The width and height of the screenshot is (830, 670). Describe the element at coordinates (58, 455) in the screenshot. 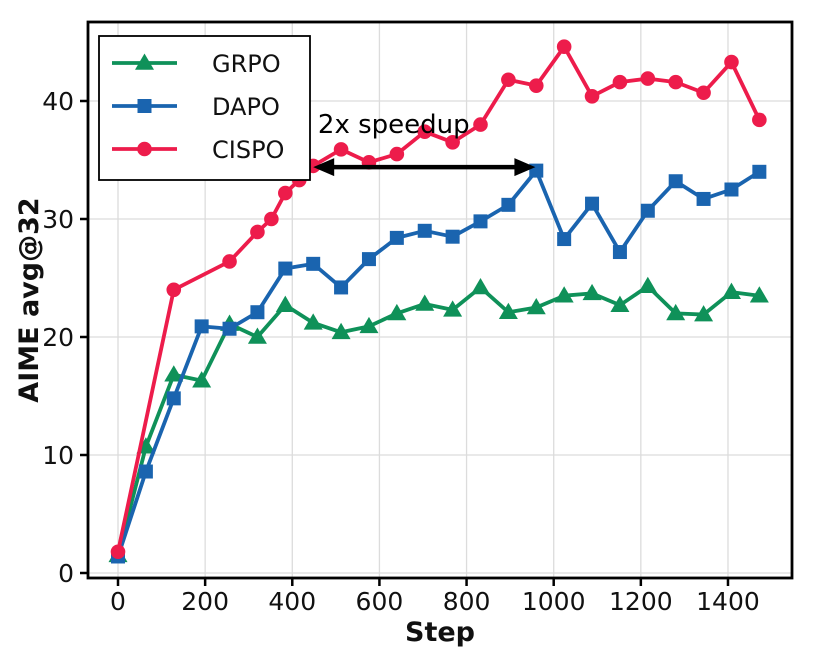

I see `y-tick-label: 10` at that location.